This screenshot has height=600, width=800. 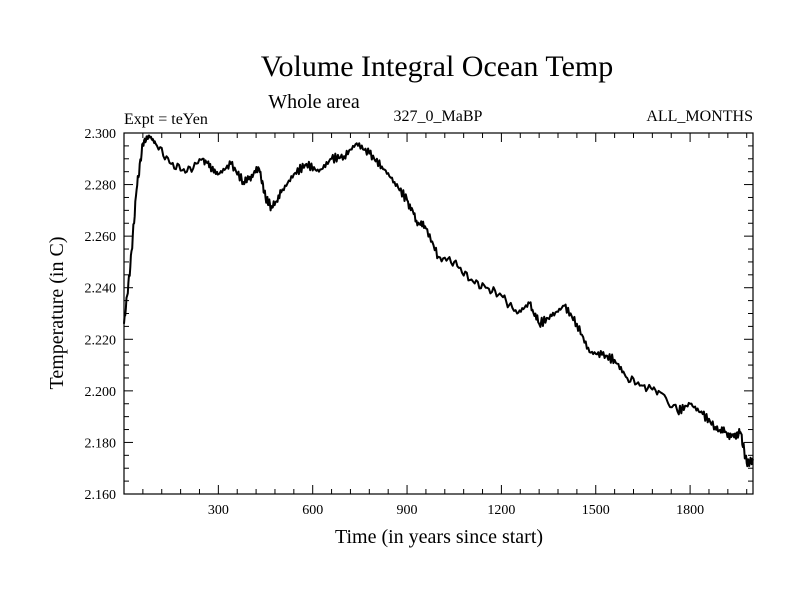 I want to click on x-tick-label: 1500, so click(x=596, y=510).